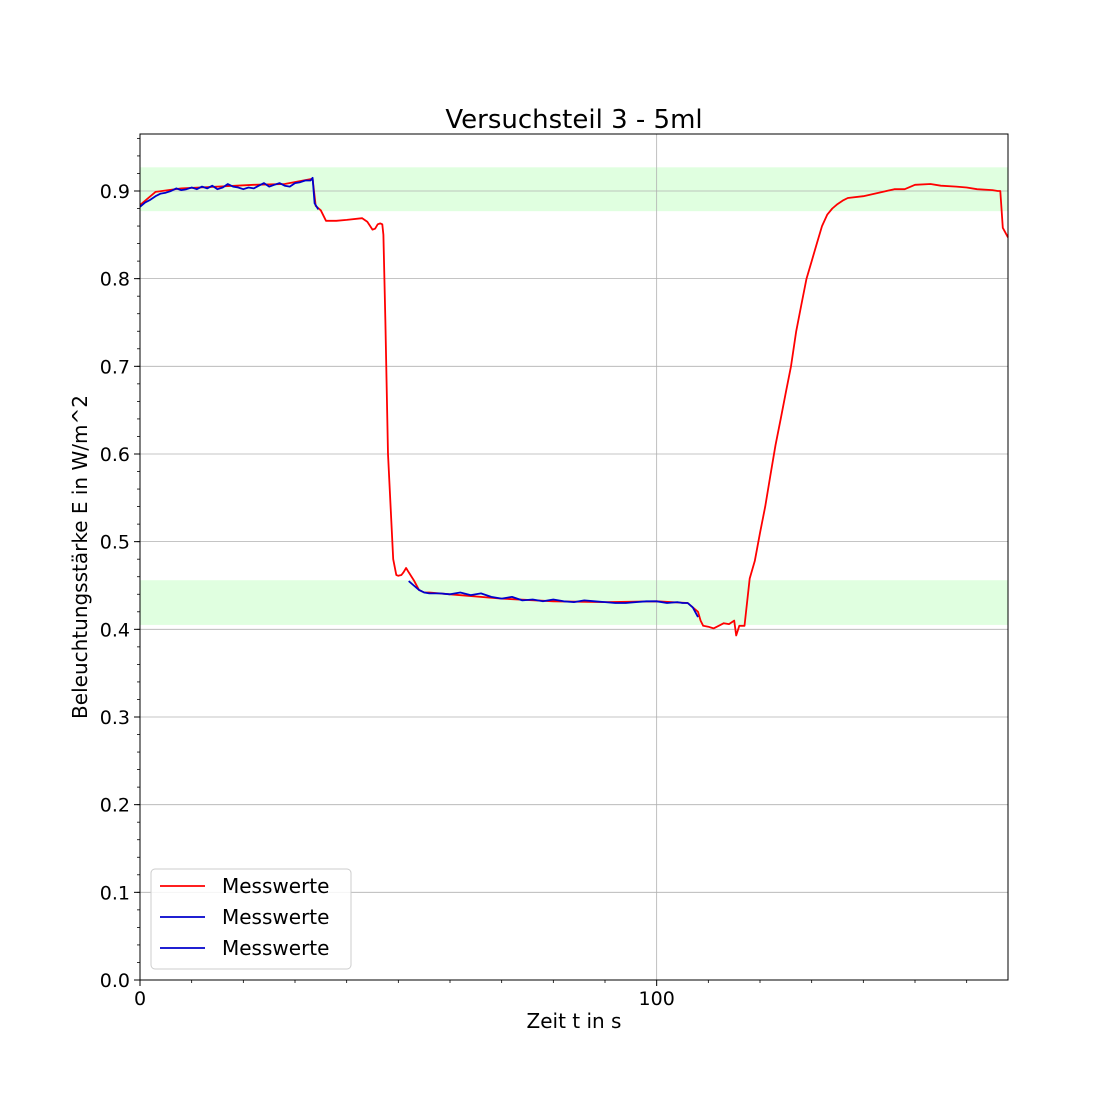 Image resolution: width=1120 pixels, height=1120 pixels. I want to click on y-tick-label-8: 0.8, so click(115, 280).